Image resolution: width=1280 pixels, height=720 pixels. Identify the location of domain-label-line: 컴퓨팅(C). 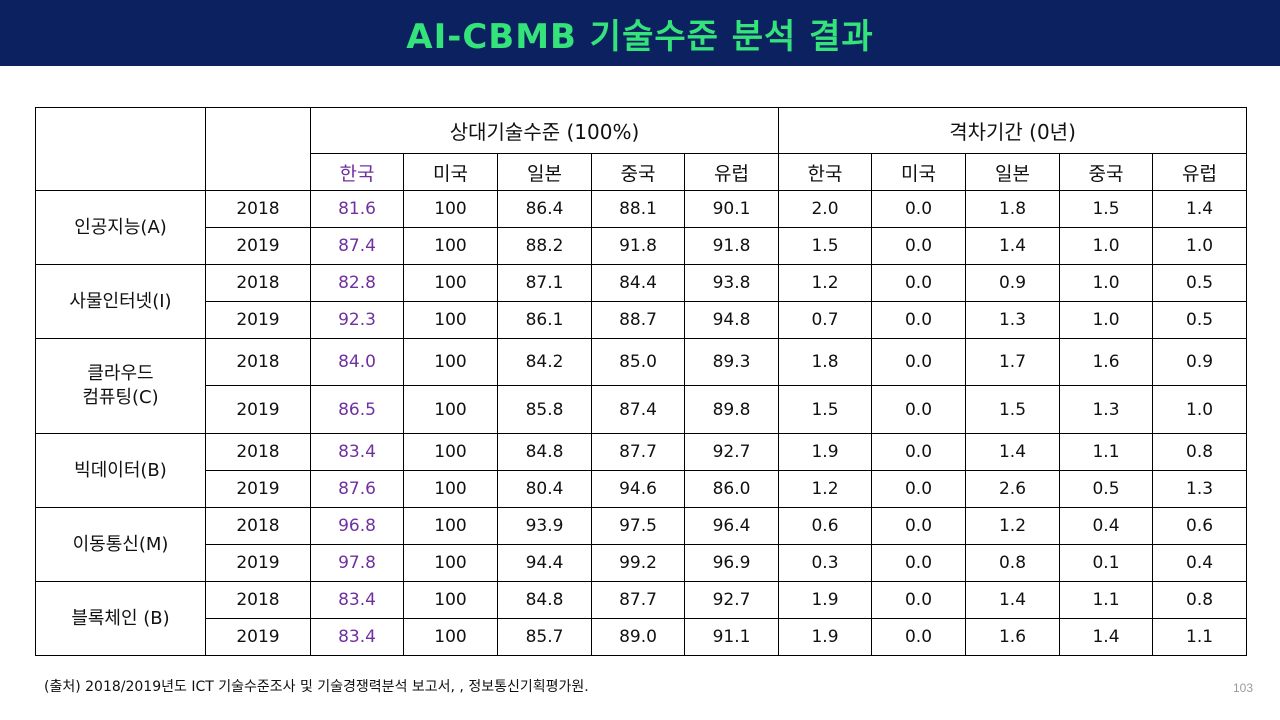
(120, 397).